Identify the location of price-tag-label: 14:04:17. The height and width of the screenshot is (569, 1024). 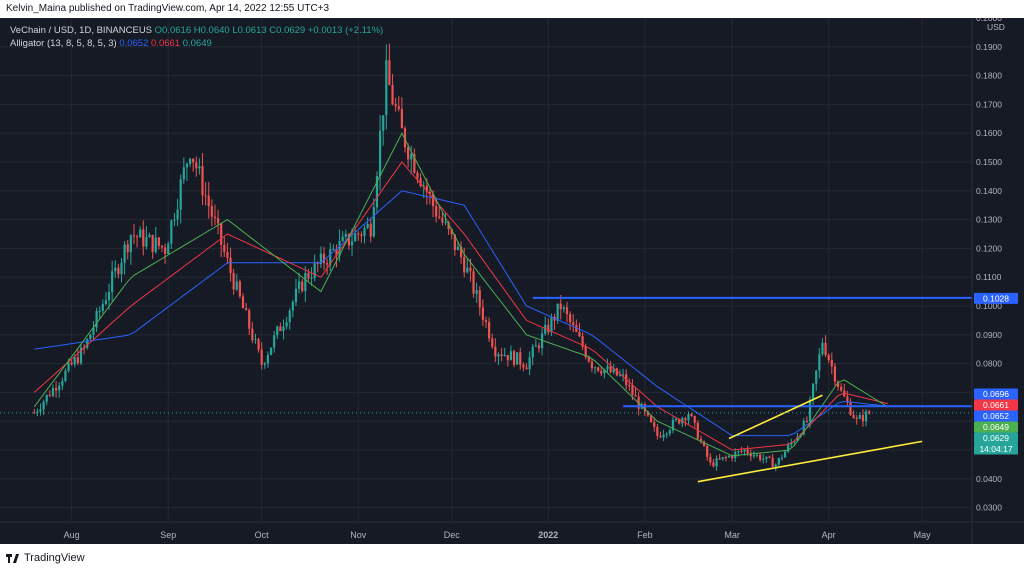
(995, 449).